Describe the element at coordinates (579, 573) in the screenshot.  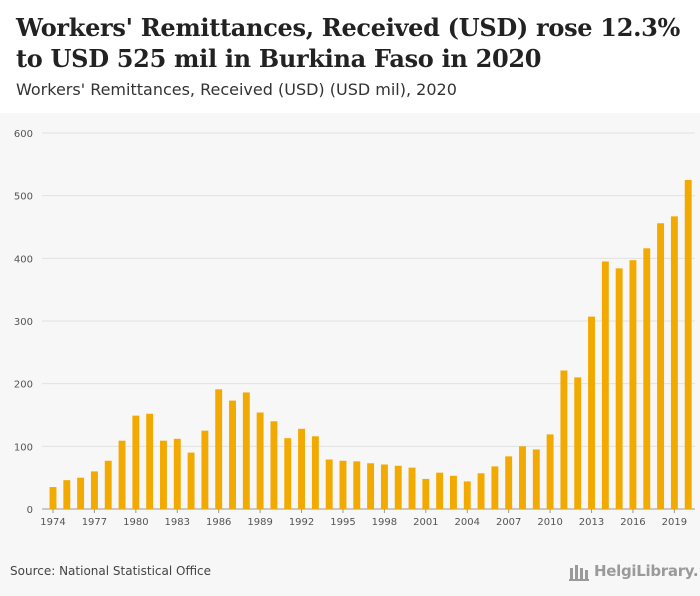
I see `library-building-icon` at that location.